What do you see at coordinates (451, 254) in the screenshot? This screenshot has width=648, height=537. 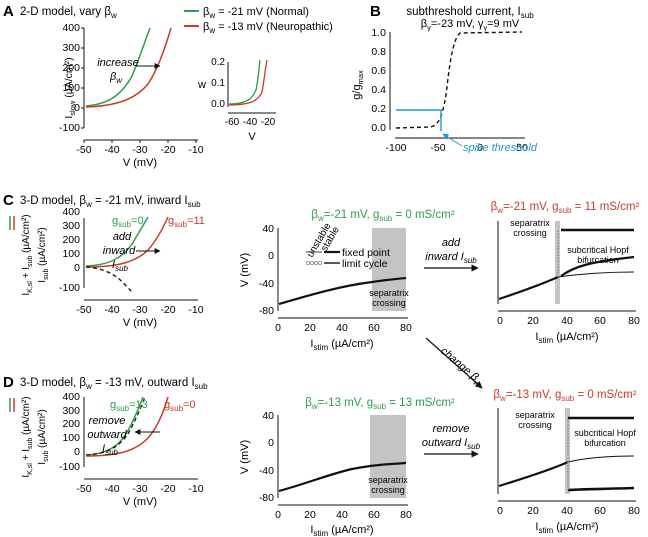 I see `transition-arrow-c: add inward Isub` at bounding box center [451, 254].